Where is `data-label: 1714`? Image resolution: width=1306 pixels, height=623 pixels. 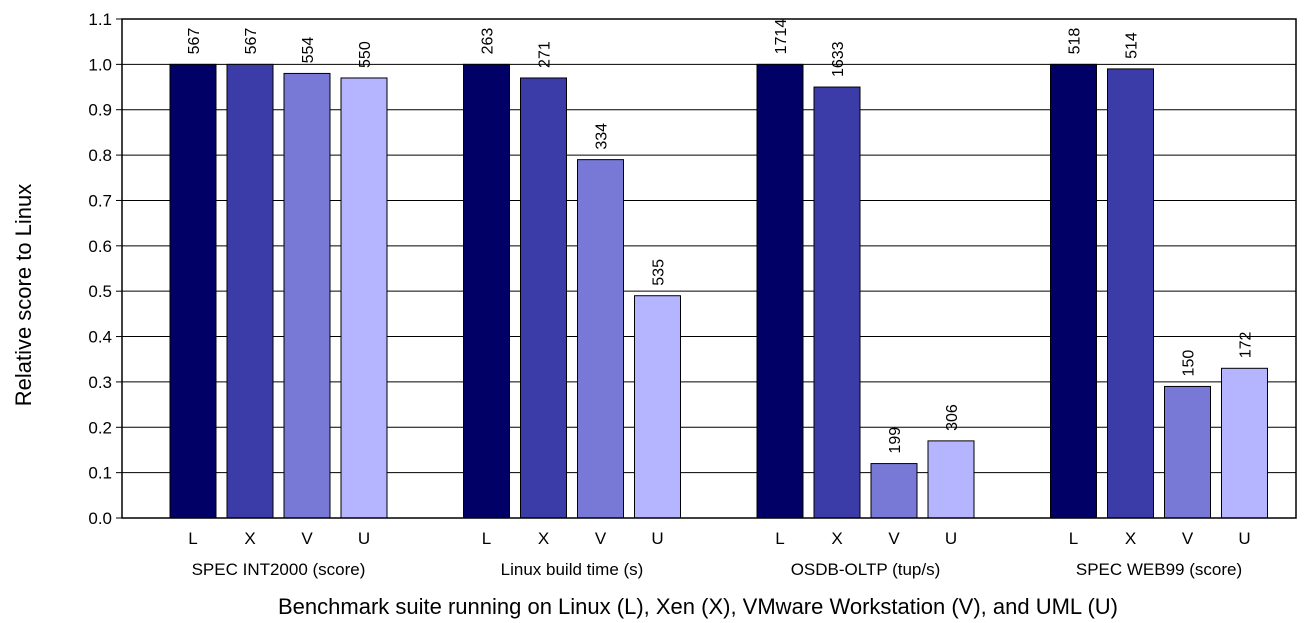
data-label: 1714 is located at coordinates (781, 37).